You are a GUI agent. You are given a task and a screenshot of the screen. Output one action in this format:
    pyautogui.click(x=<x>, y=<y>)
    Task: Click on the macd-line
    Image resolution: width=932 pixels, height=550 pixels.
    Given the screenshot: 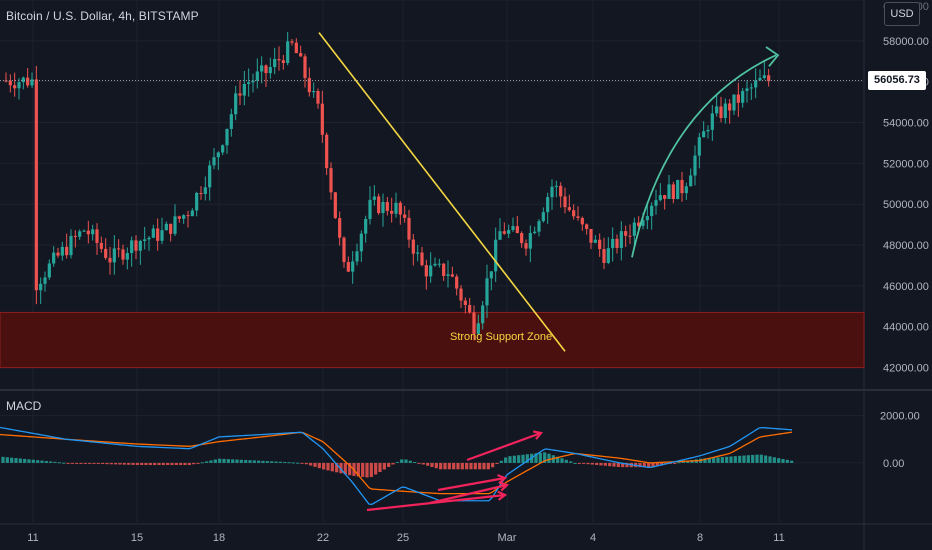 What is the action you would take?
    pyautogui.click(x=396, y=465)
    